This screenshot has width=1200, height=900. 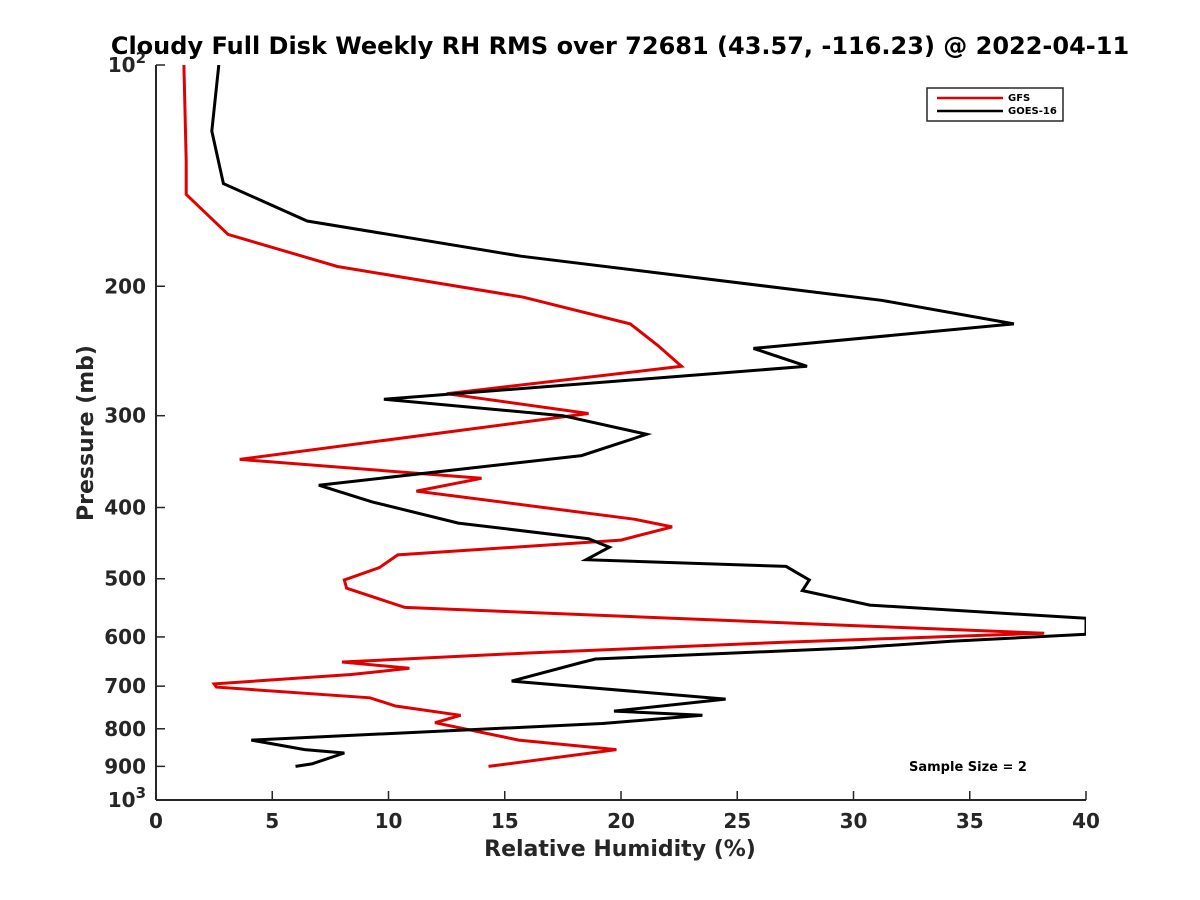 What do you see at coordinates (1032, 111) in the screenshot?
I see `legend-label-goes16: GOES-16` at bounding box center [1032, 111].